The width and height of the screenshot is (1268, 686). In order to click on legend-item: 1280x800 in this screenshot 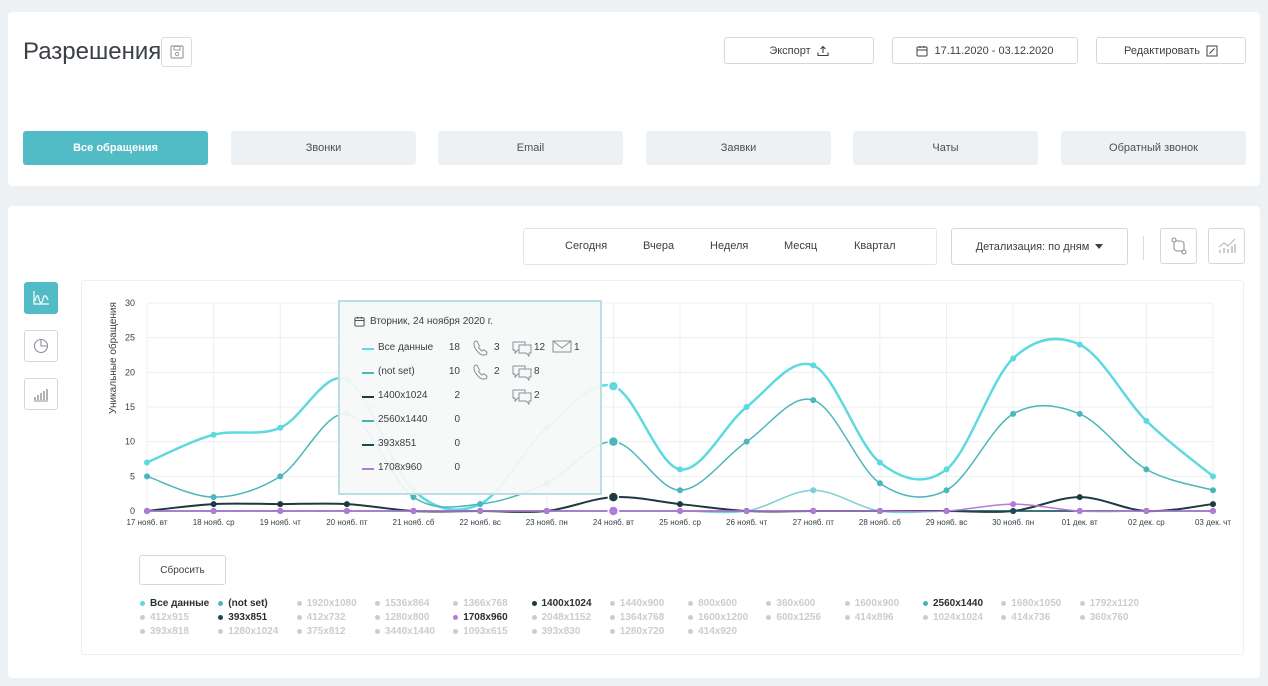, I will do `click(401, 617)`.